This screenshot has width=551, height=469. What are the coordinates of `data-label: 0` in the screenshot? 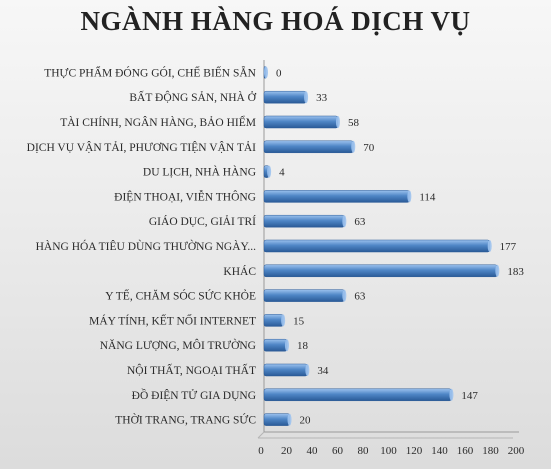 It's located at (279, 73).